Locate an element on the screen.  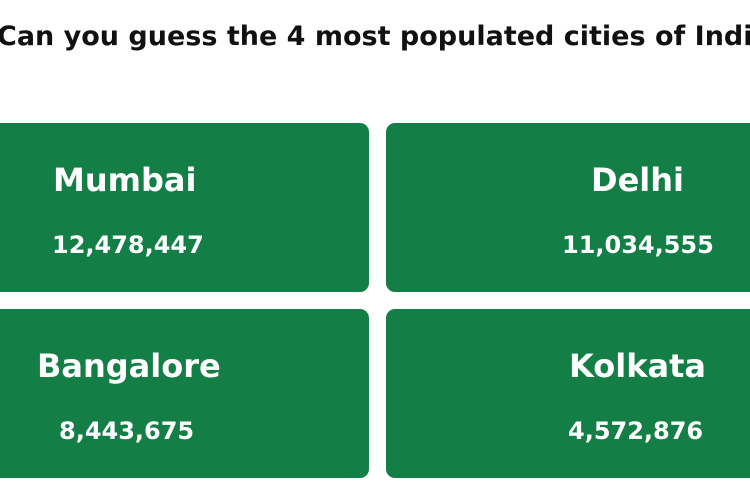
city-population: 4,572,876 is located at coordinates (636, 431).